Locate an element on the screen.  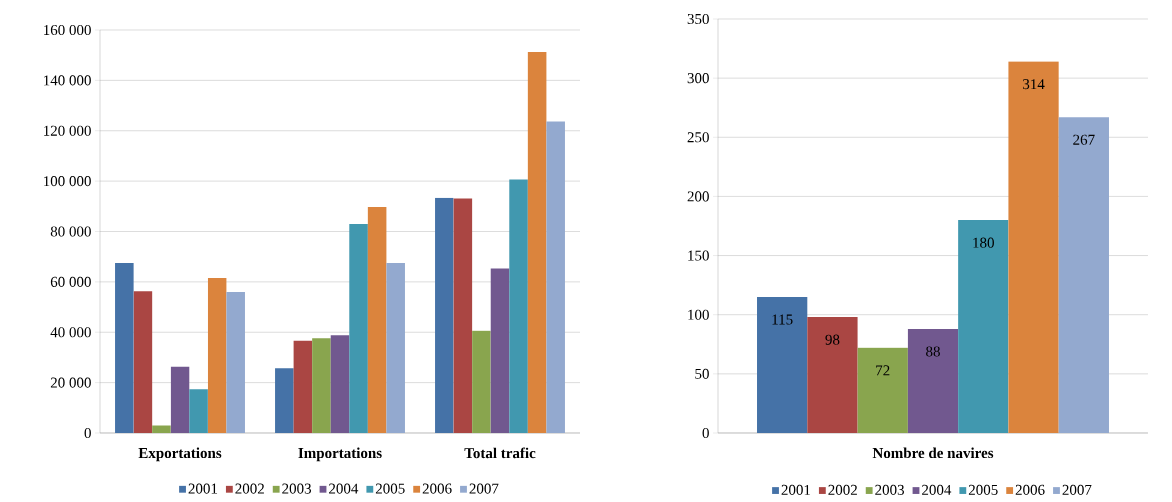
y-tick-label: 100 is located at coordinates (698, 314).